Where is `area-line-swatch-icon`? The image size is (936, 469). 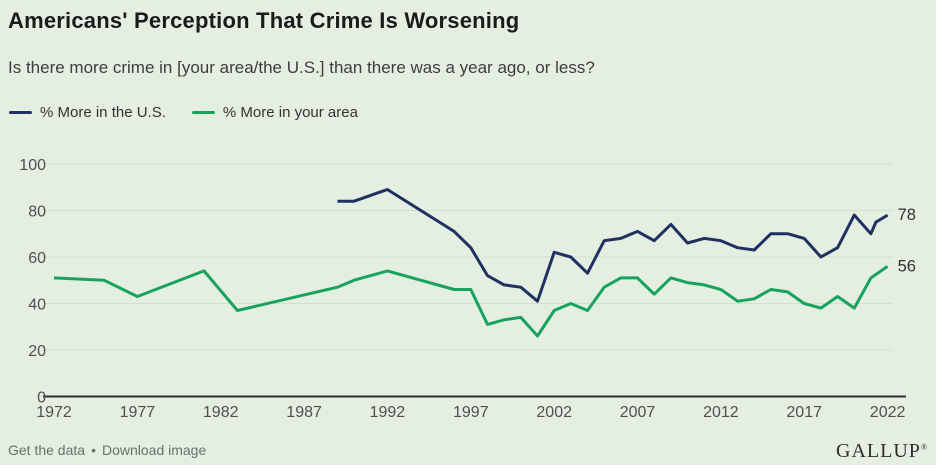
area-line-swatch-icon is located at coordinates (203, 112).